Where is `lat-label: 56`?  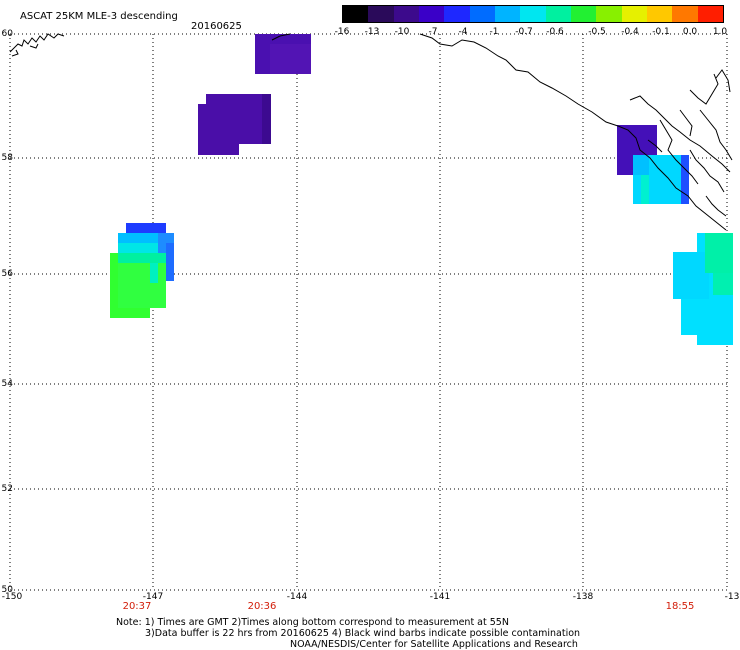 lat-label: 56 is located at coordinates (7, 274).